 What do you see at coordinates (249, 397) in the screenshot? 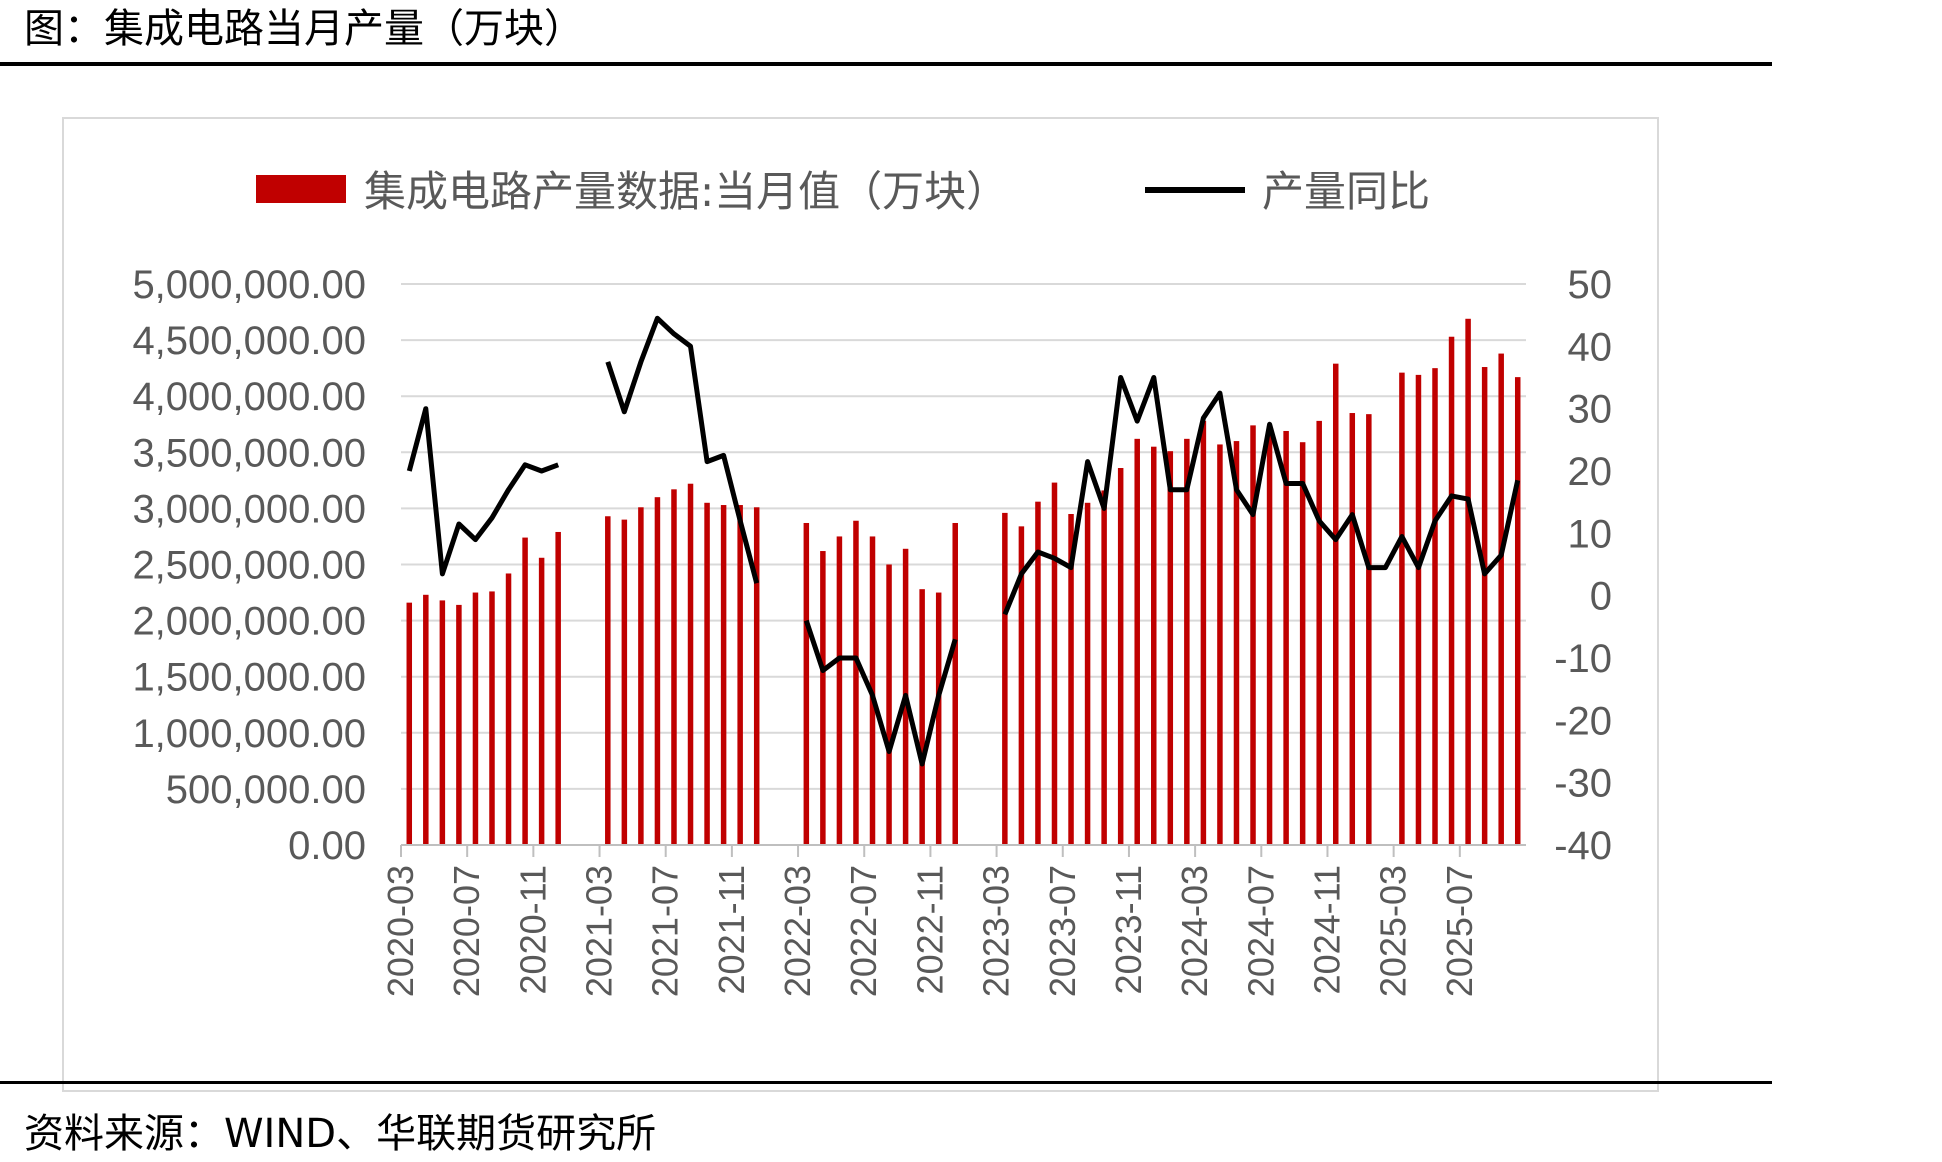
I see `y-left-tick-label: 4,000,000.00` at bounding box center [249, 397].